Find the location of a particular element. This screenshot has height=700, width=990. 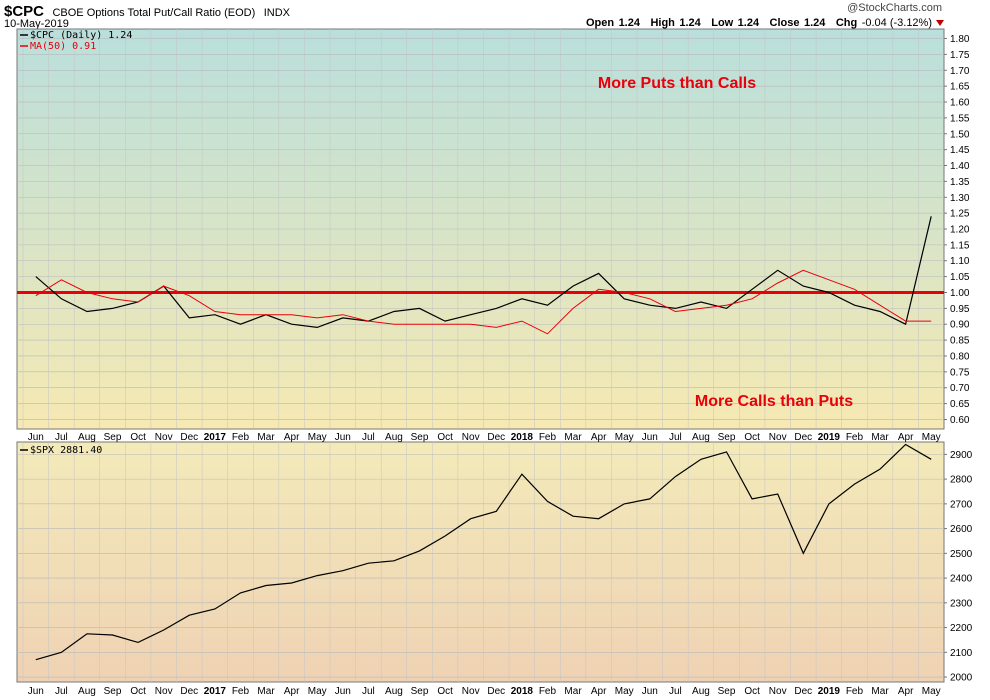

cpc-y-tick-label: 1.30 is located at coordinates (960, 198).